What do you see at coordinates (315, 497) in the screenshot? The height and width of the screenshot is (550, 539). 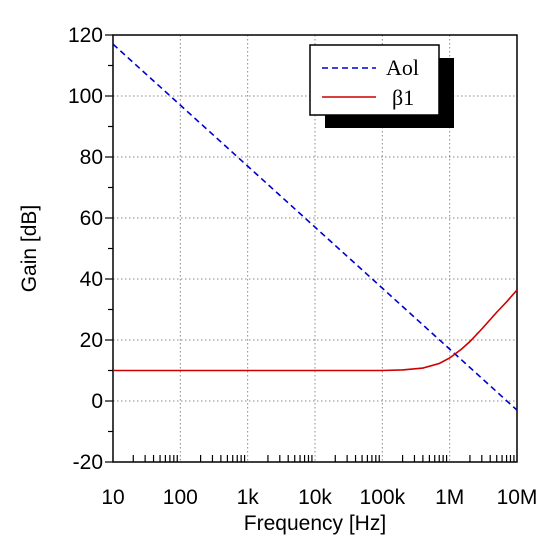 I see `x-tick-label: 10k` at bounding box center [315, 497].